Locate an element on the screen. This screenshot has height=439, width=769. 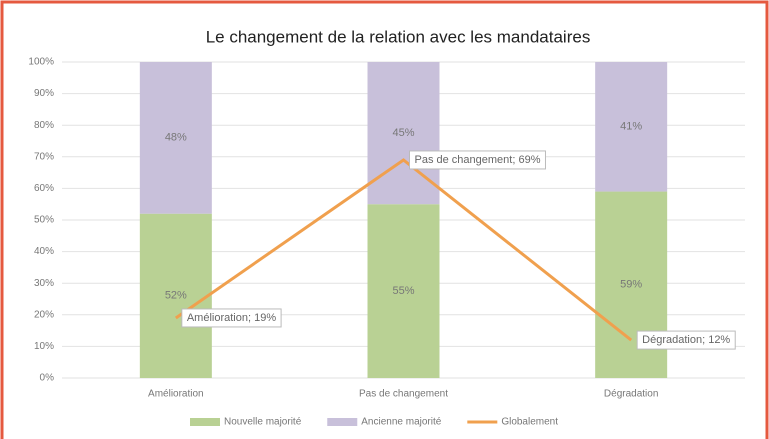
y-tick-label: 10% is located at coordinates (44, 346).